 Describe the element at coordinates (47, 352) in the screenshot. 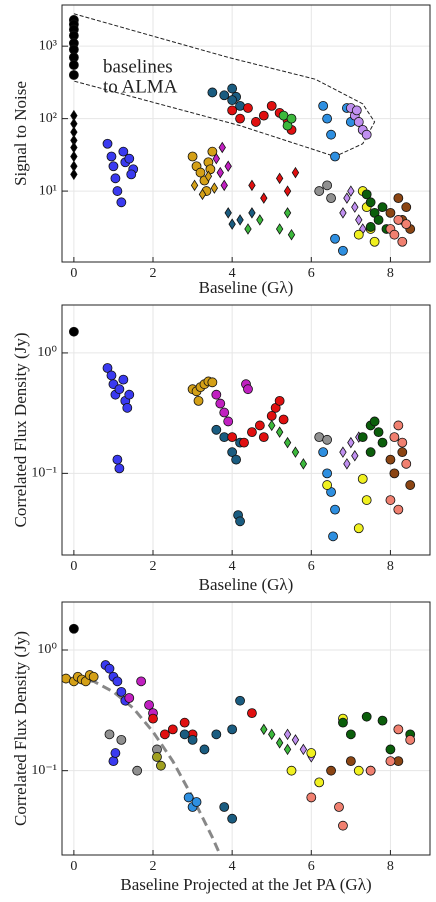

I see `y-tick-label: 10⁰` at that location.